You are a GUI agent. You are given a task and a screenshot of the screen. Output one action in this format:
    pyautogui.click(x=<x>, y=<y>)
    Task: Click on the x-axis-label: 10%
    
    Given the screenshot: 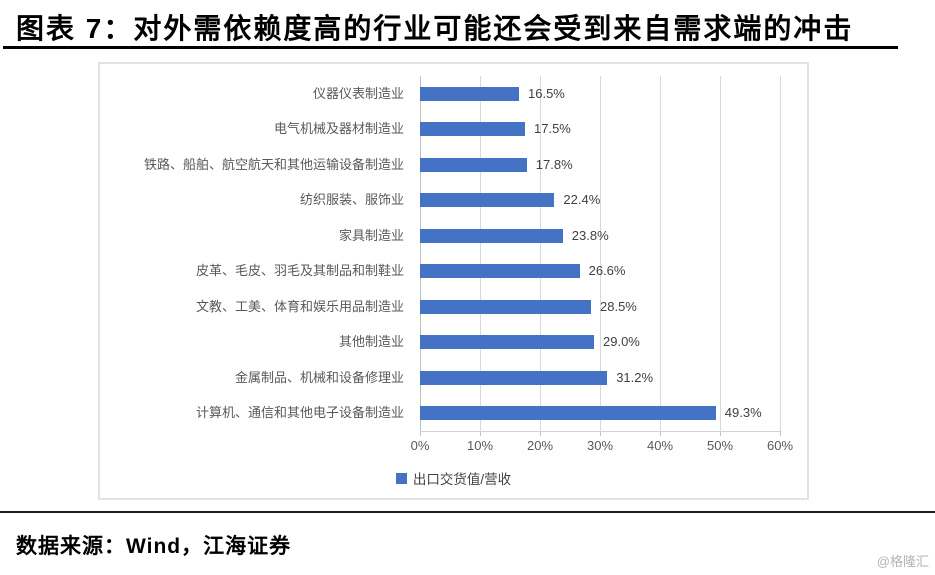 What is the action you would take?
    pyautogui.click(x=480, y=445)
    